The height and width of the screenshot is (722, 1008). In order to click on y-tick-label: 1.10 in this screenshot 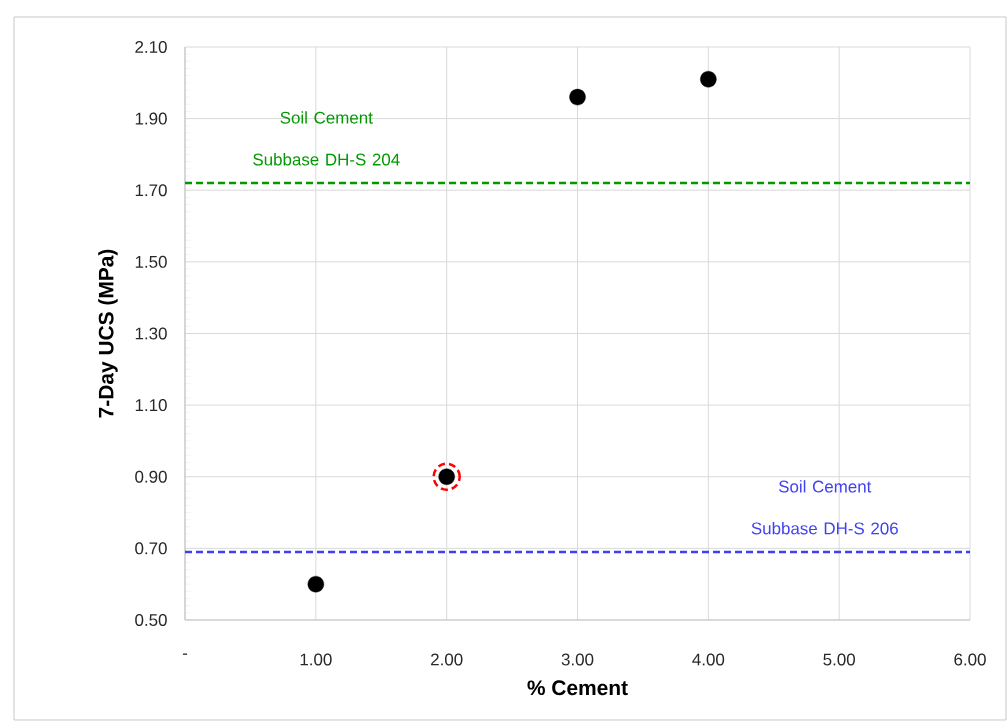, I will do `click(151, 405)`.